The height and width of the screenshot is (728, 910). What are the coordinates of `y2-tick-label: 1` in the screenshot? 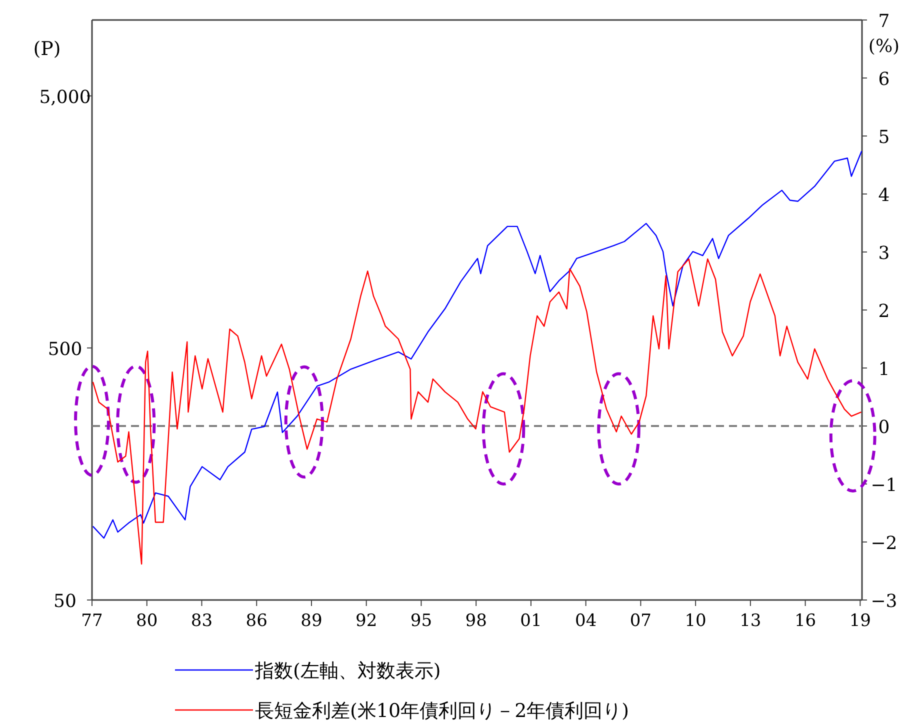 It's located at (884, 369).